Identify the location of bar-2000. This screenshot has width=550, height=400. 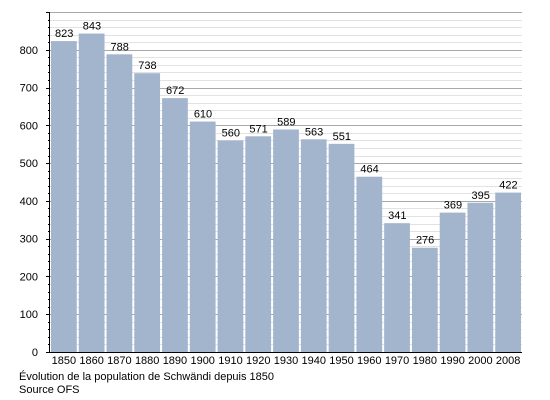
(480, 277).